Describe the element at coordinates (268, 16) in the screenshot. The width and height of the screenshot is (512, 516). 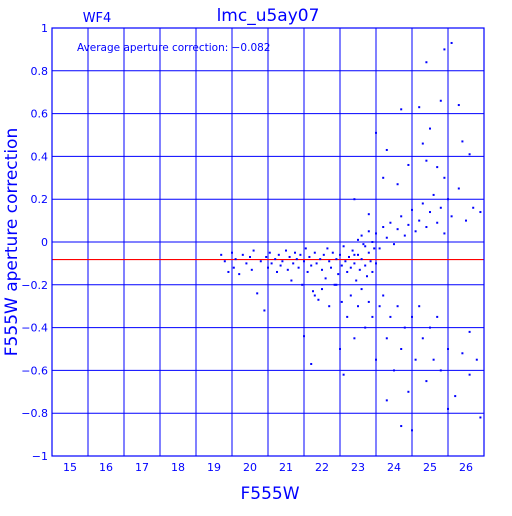
I see `chart-title: lmc_u5ay07` at that location.